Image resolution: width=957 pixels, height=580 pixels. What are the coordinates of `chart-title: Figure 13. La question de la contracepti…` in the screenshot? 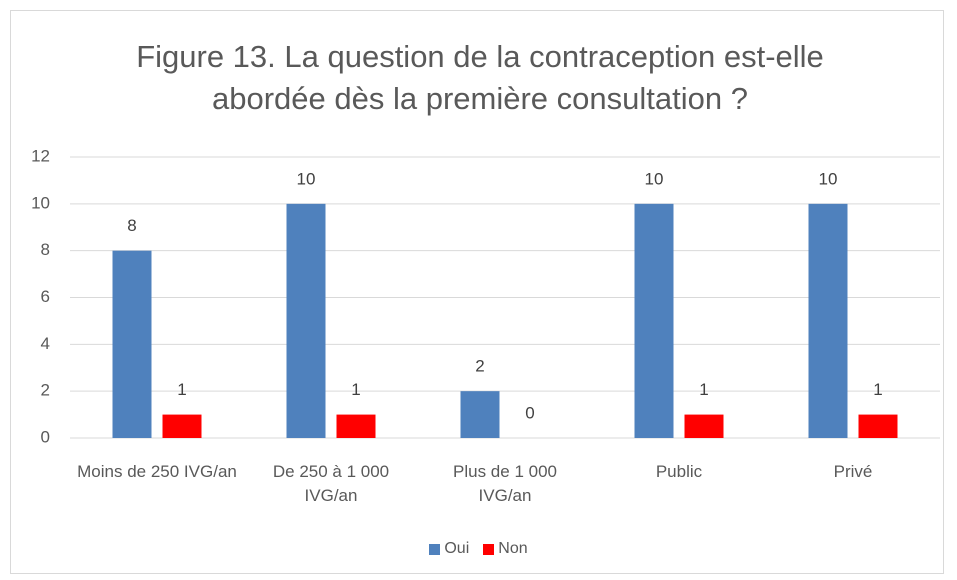 It's located at (480, 77).